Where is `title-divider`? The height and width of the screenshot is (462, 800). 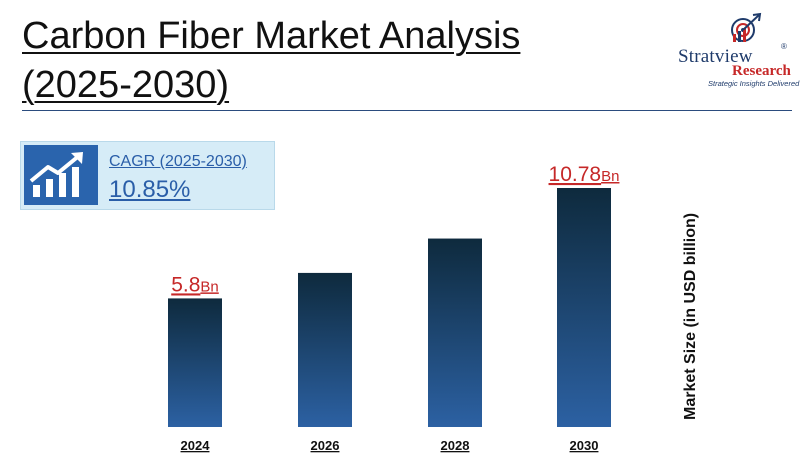
title-divider is located at coordinates (407, 110).